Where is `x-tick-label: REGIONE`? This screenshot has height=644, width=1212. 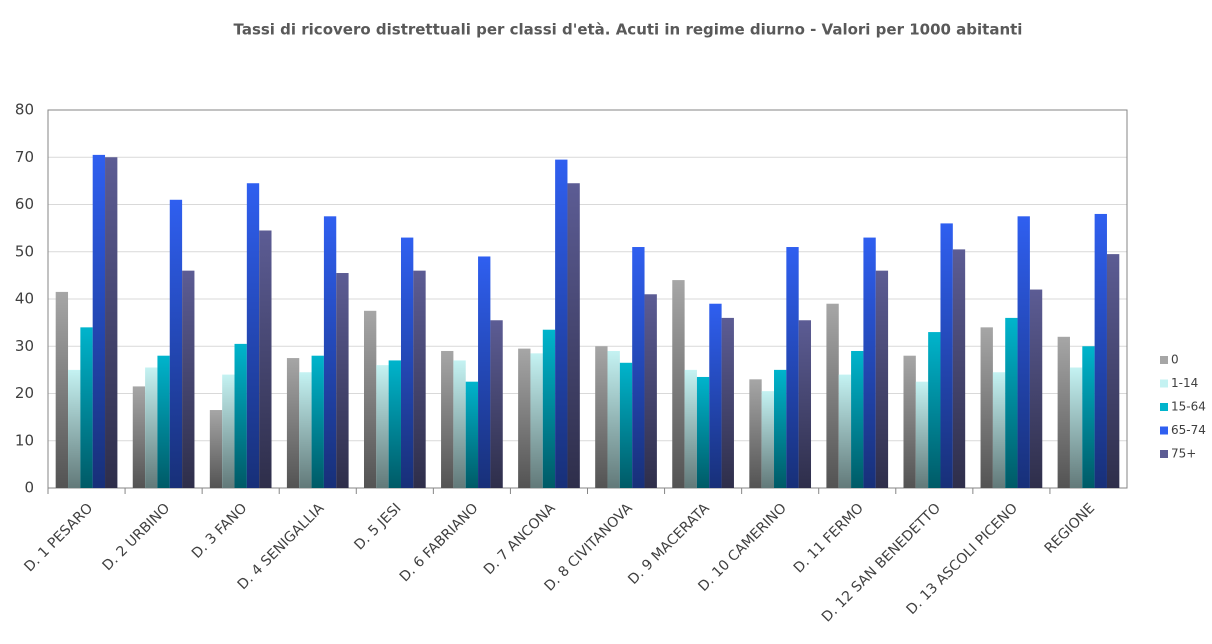
x-tick-label: REGIONE is located at coordinates (1070, 528).